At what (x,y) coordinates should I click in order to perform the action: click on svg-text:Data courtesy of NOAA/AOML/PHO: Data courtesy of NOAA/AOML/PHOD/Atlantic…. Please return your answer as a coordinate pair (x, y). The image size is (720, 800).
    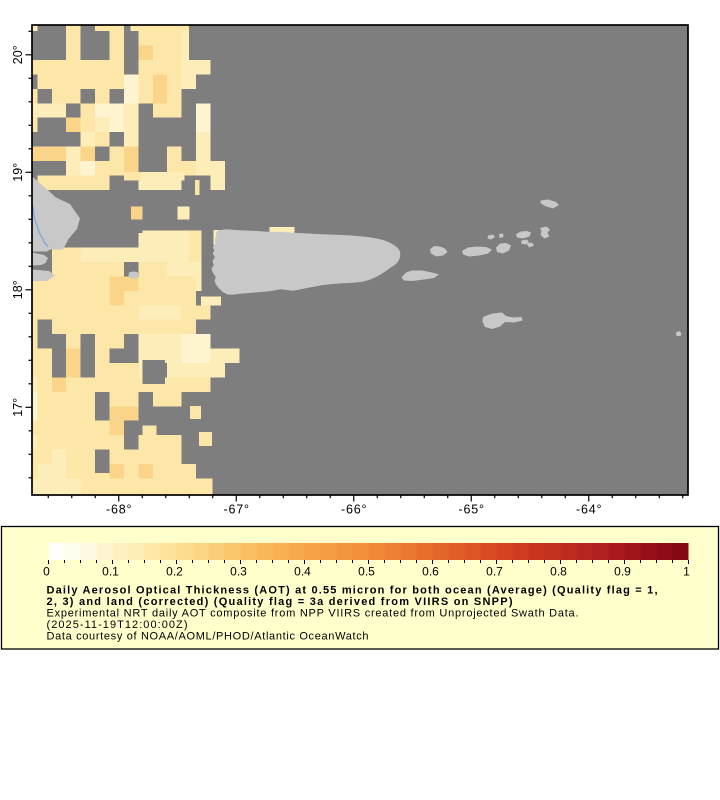
    Looking at the image, I should click on (208, 637).